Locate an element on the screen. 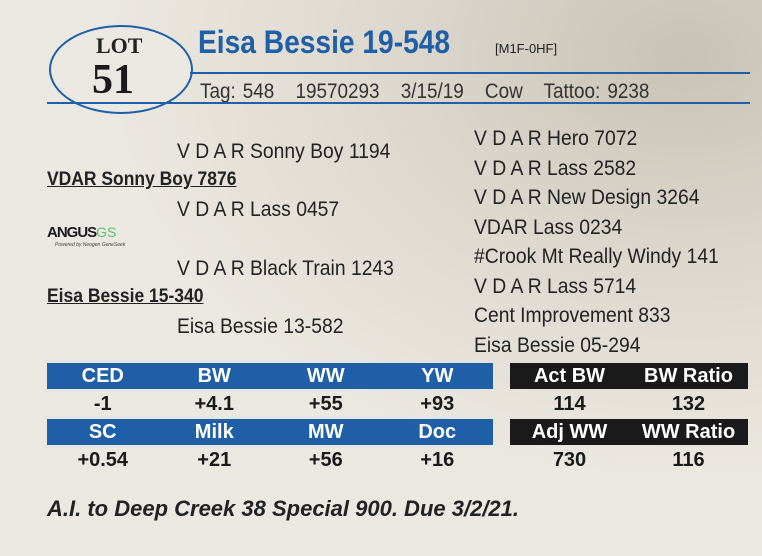  perf-header: Adj WW is located at coordinates (569, 432).